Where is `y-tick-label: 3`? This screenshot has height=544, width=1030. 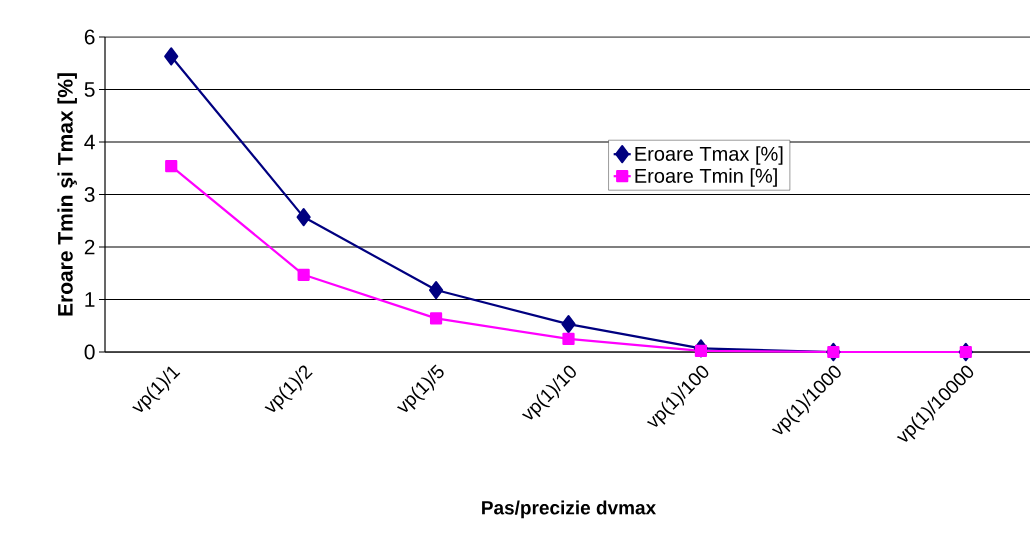
y-tick-label: 3 is located at coordinates (89, 194).